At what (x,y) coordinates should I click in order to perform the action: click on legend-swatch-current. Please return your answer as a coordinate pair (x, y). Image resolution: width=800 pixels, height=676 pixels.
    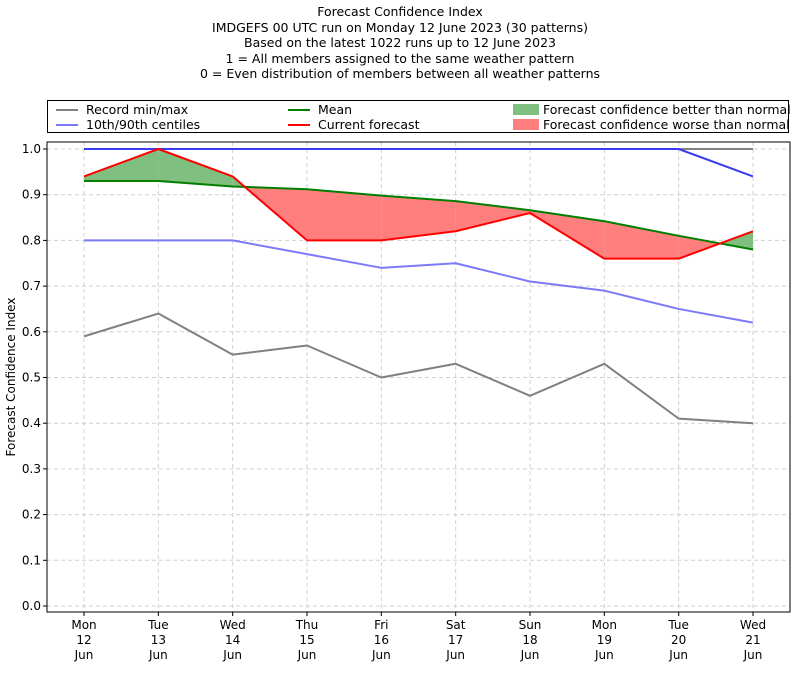
    Looking at the image, I should click on (299, 125).